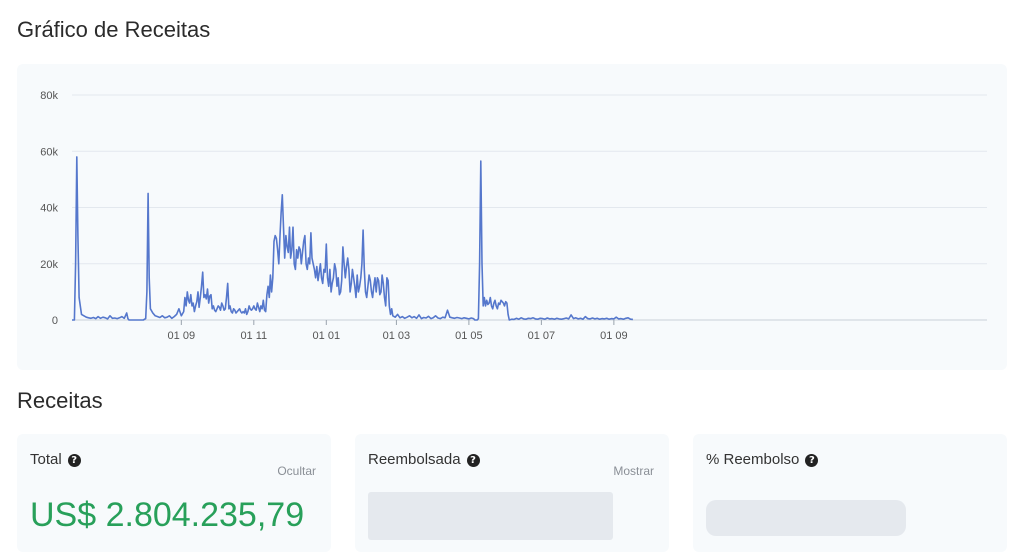 This screenshot has width=1024, height=557. I want to click on hidden-value-placeholder, so click(490, 516).